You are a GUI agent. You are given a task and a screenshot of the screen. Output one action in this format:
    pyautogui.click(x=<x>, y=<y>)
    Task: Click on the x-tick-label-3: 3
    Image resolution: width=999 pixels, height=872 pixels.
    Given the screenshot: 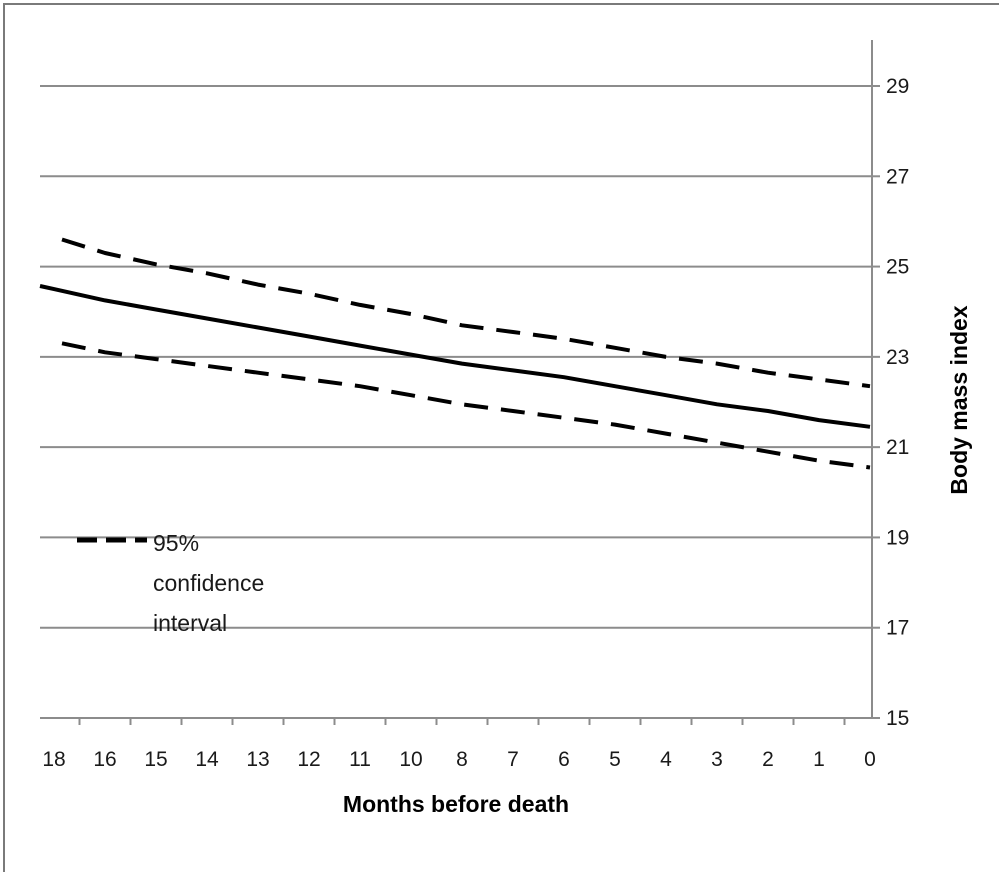 What is the action you would take?
    pyautogui.click(x=717, y=759)
    